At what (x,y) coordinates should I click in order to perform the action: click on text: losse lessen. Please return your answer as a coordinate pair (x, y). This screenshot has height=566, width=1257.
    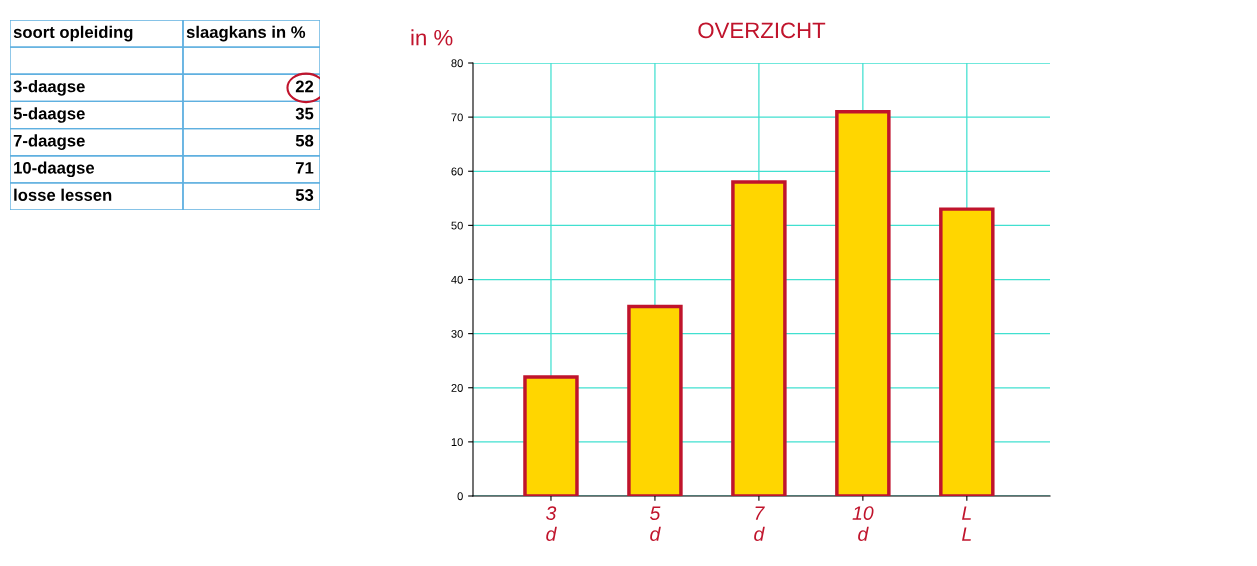
    Looking at the image, I should click on (63, 194).